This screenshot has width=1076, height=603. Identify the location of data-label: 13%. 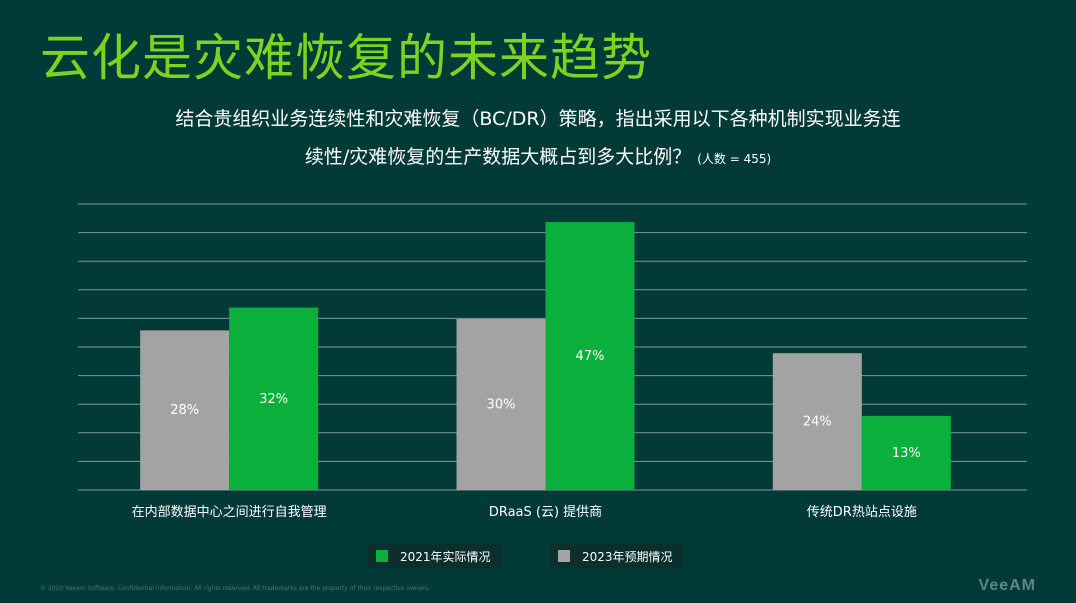
(906, 453).